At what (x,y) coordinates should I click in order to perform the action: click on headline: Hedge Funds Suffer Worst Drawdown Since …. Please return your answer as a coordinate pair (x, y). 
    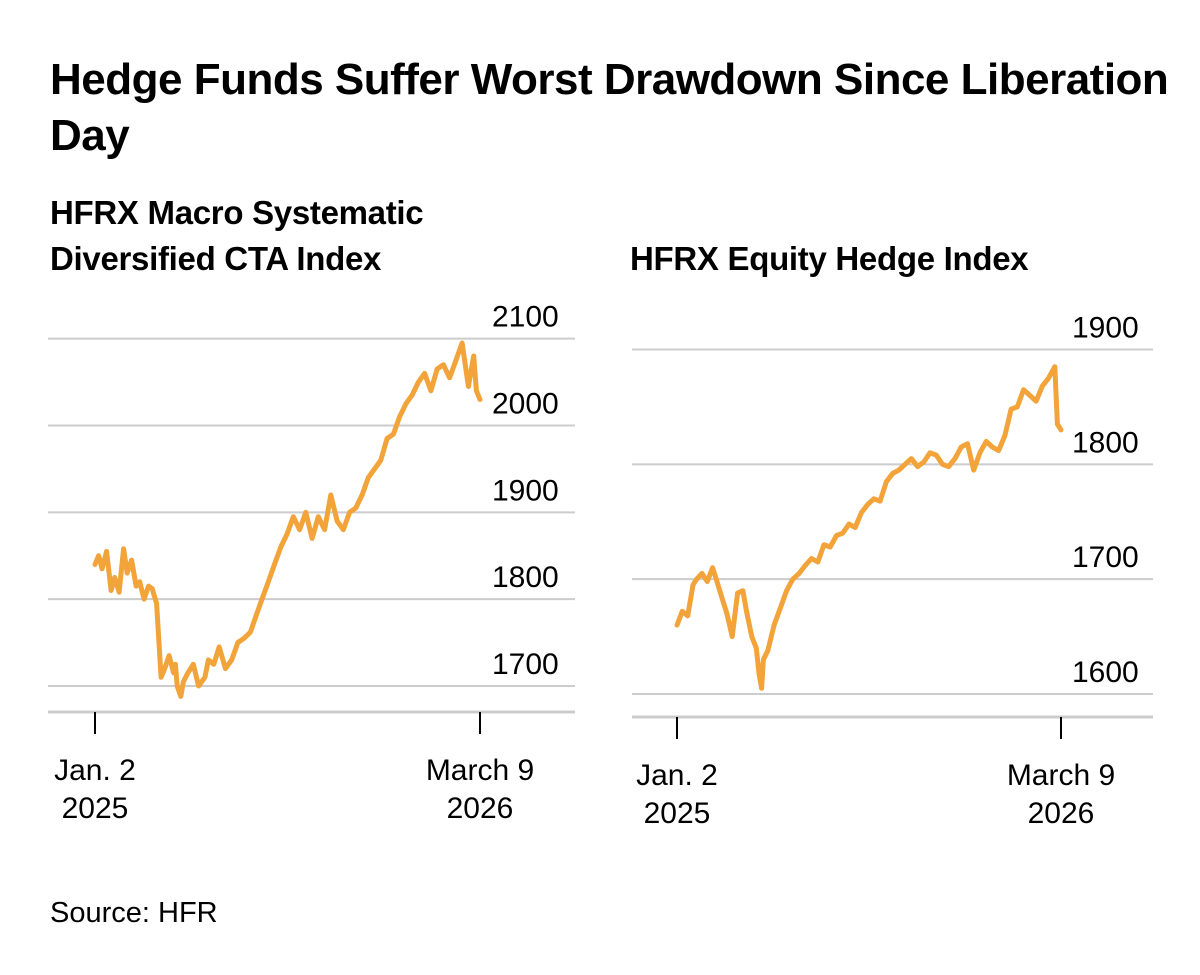
    Looking at the image, I should click on (609, 107).